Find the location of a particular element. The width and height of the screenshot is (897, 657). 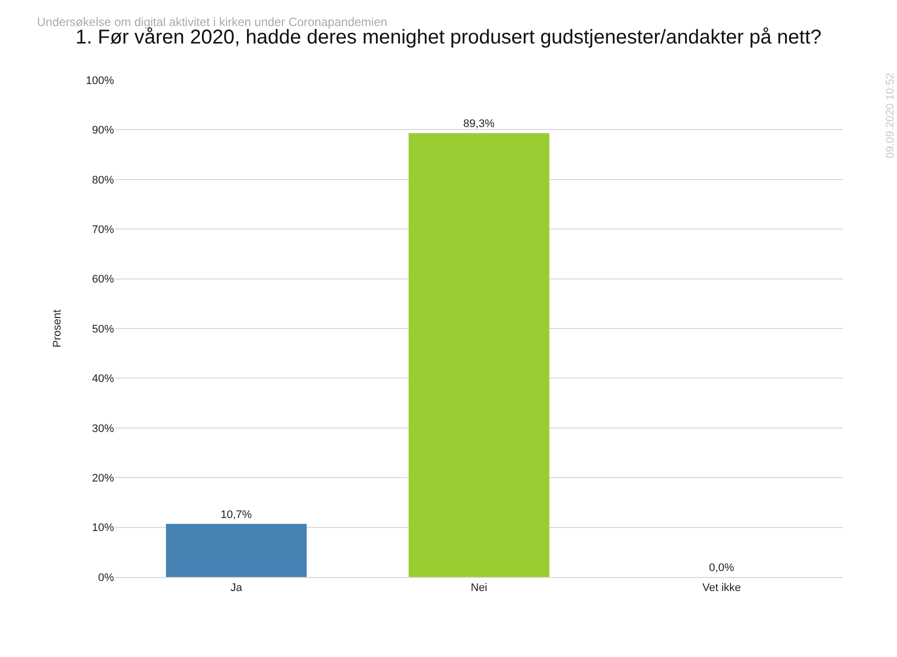

y-tick-label: 40% is located at coordinates (103, 379).